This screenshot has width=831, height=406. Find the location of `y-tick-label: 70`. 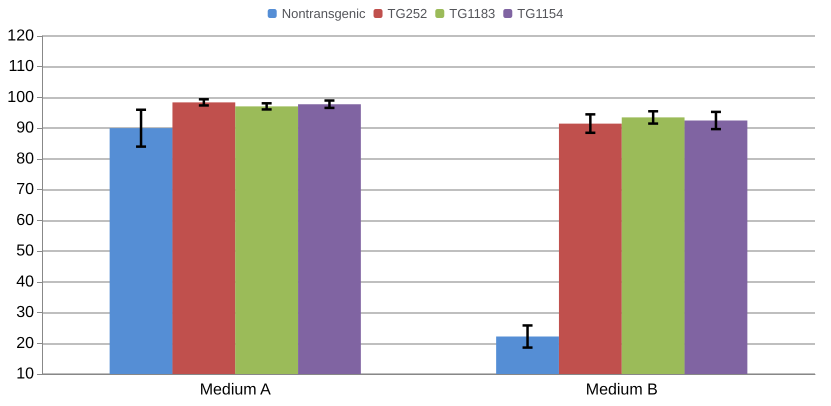

y-tick-label: 70 is located at coordinates (25, 189).